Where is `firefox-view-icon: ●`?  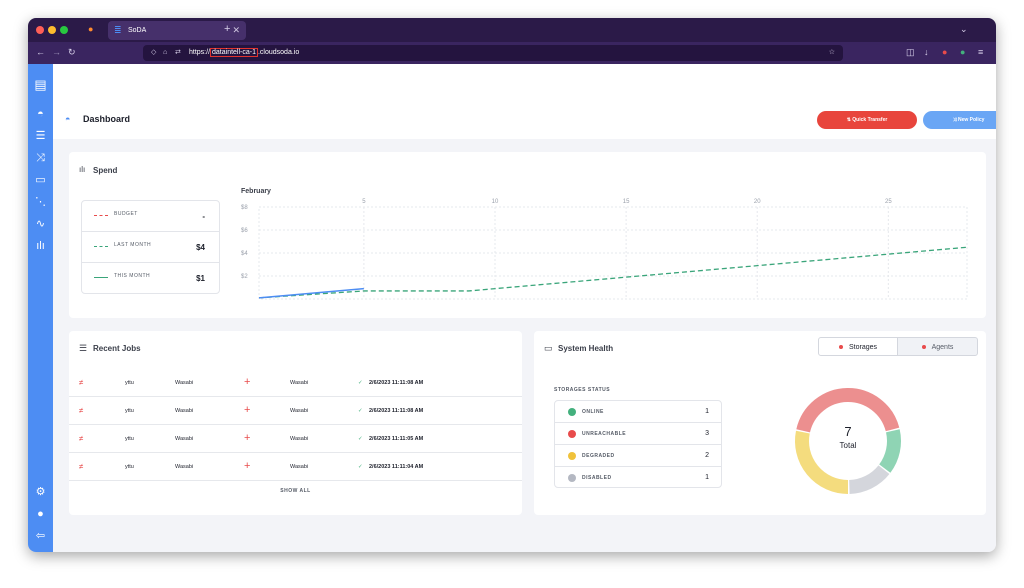 firefox-view-icon: ● is located at coordinates (91, 29).